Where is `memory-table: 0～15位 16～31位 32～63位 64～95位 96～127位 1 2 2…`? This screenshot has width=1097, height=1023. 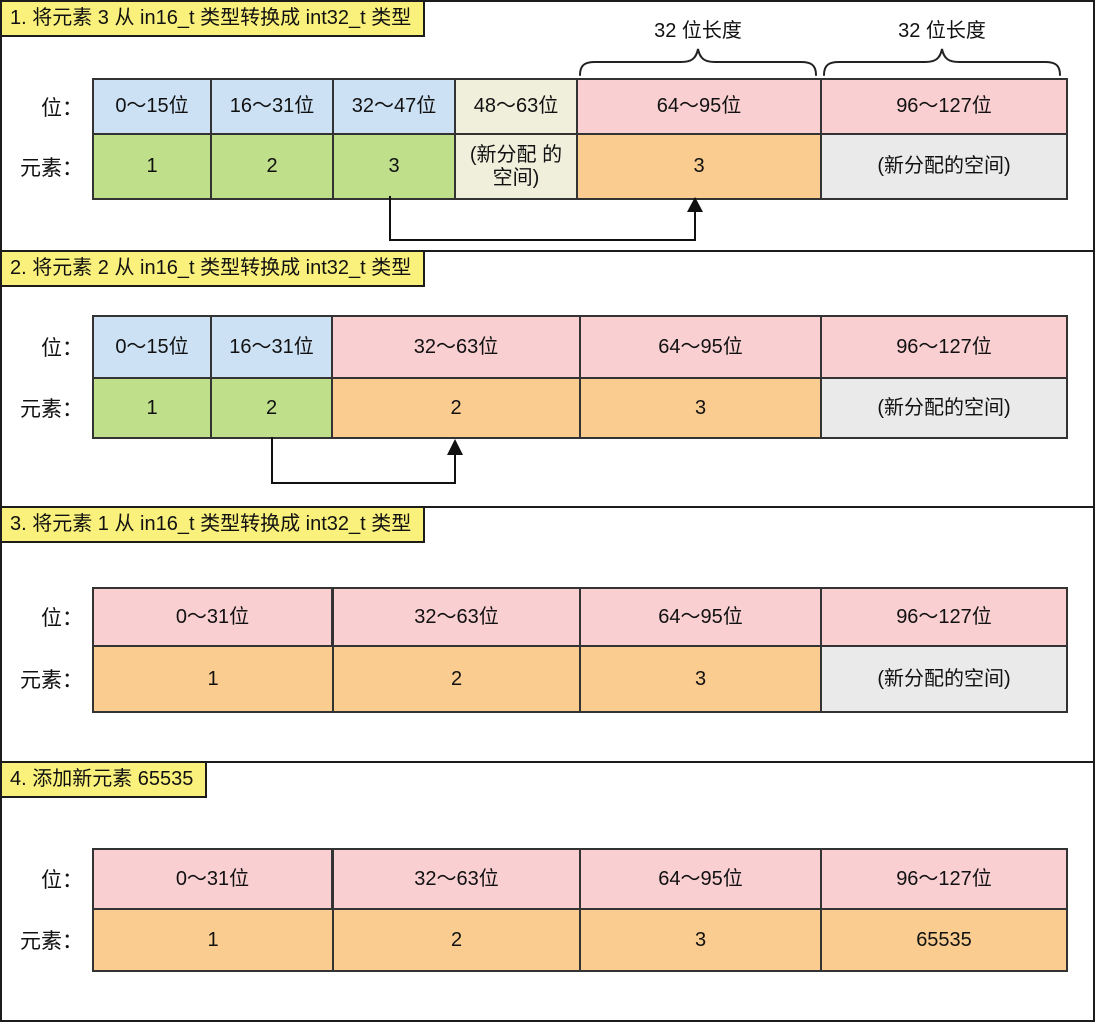 memory-table: 0～15位 16～31位 32～63位 64～95位 96～127位 1 2 2… is located at coordinates (580, 377).